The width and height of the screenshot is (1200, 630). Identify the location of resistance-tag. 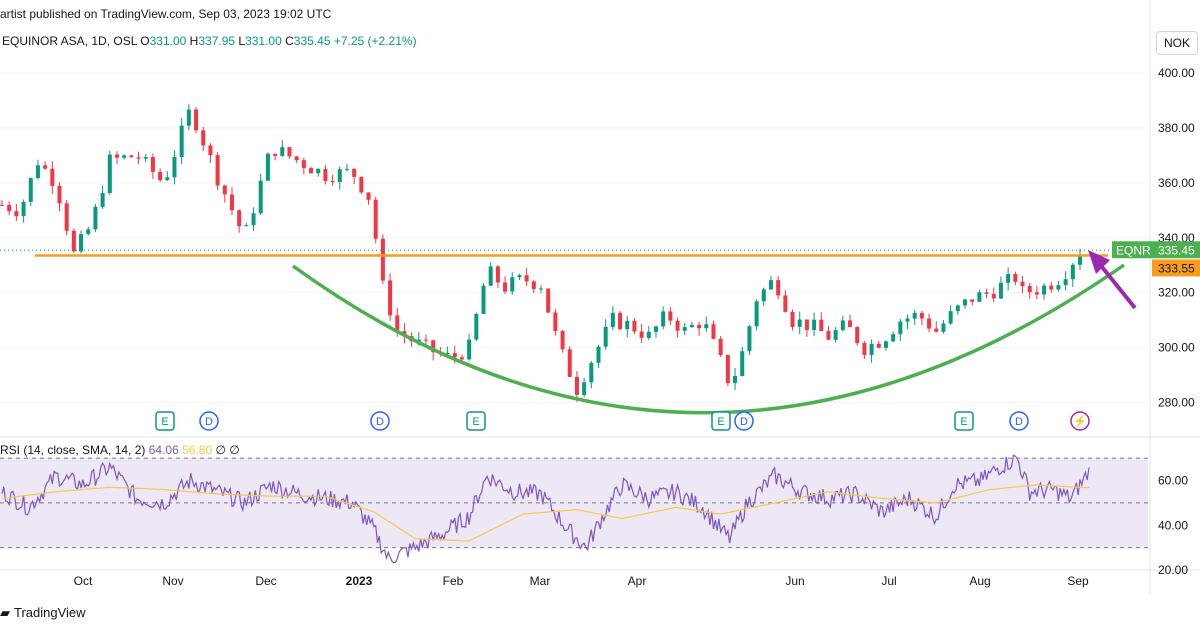
(1176, 268).